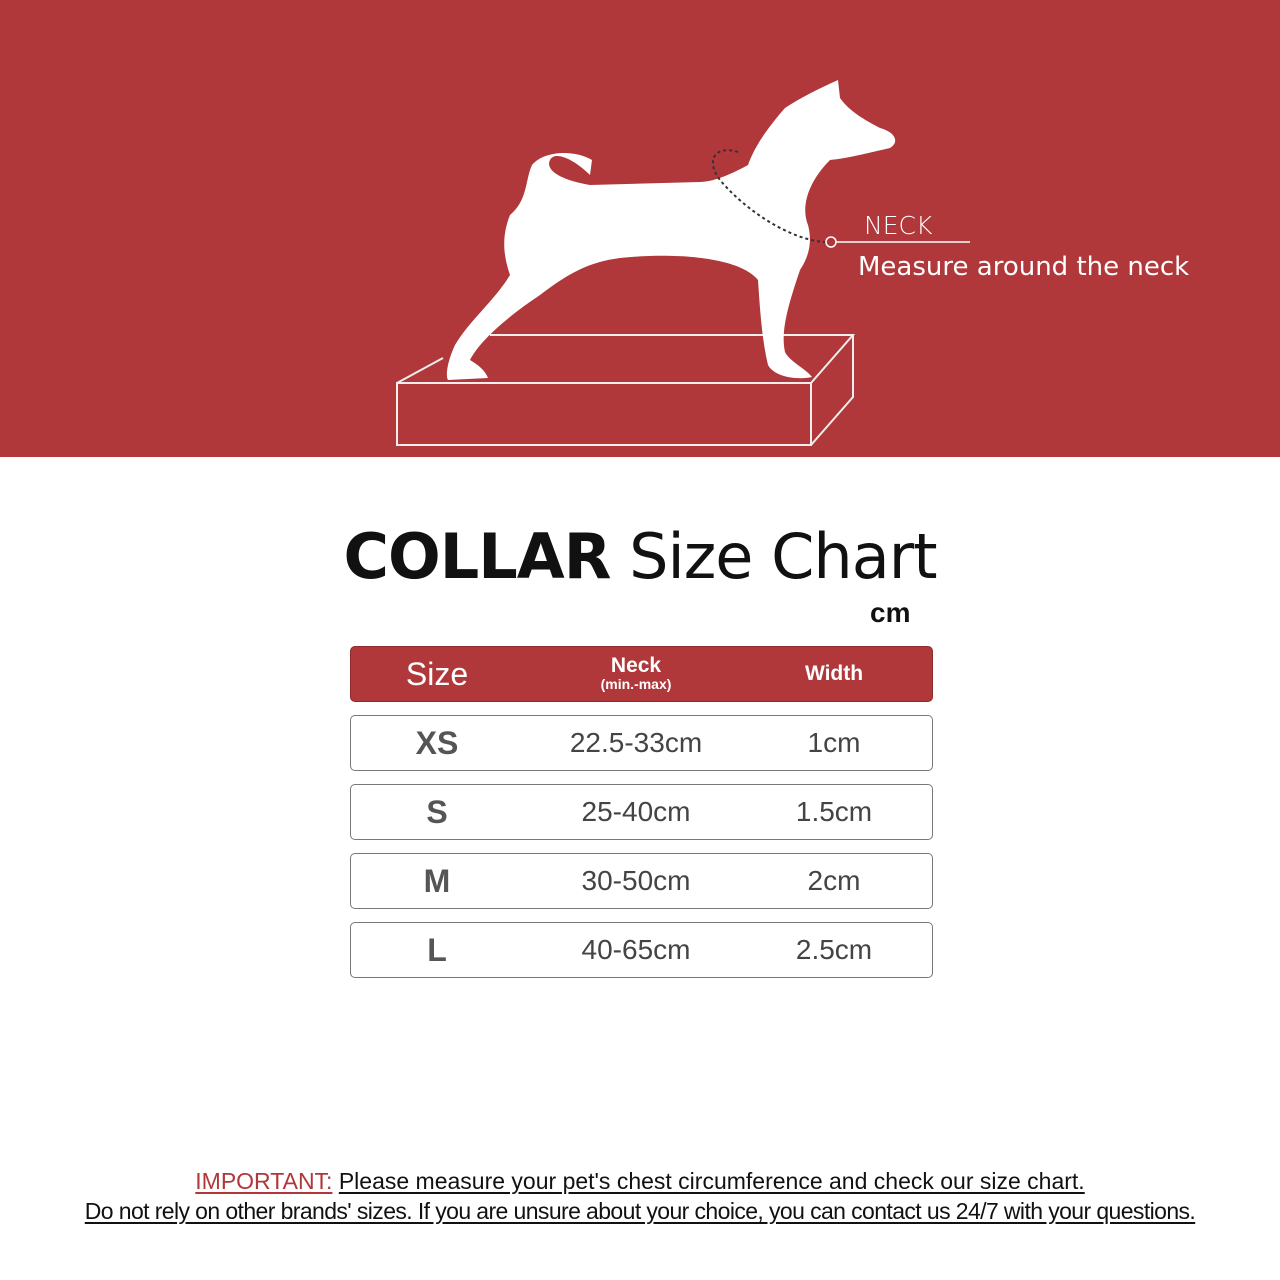 The width and height of the screenshot is (1280, 1280). Describe the element at coordinates (636, 811) in the screenshot. I see `neck-cell: 25-40cm` at that location.